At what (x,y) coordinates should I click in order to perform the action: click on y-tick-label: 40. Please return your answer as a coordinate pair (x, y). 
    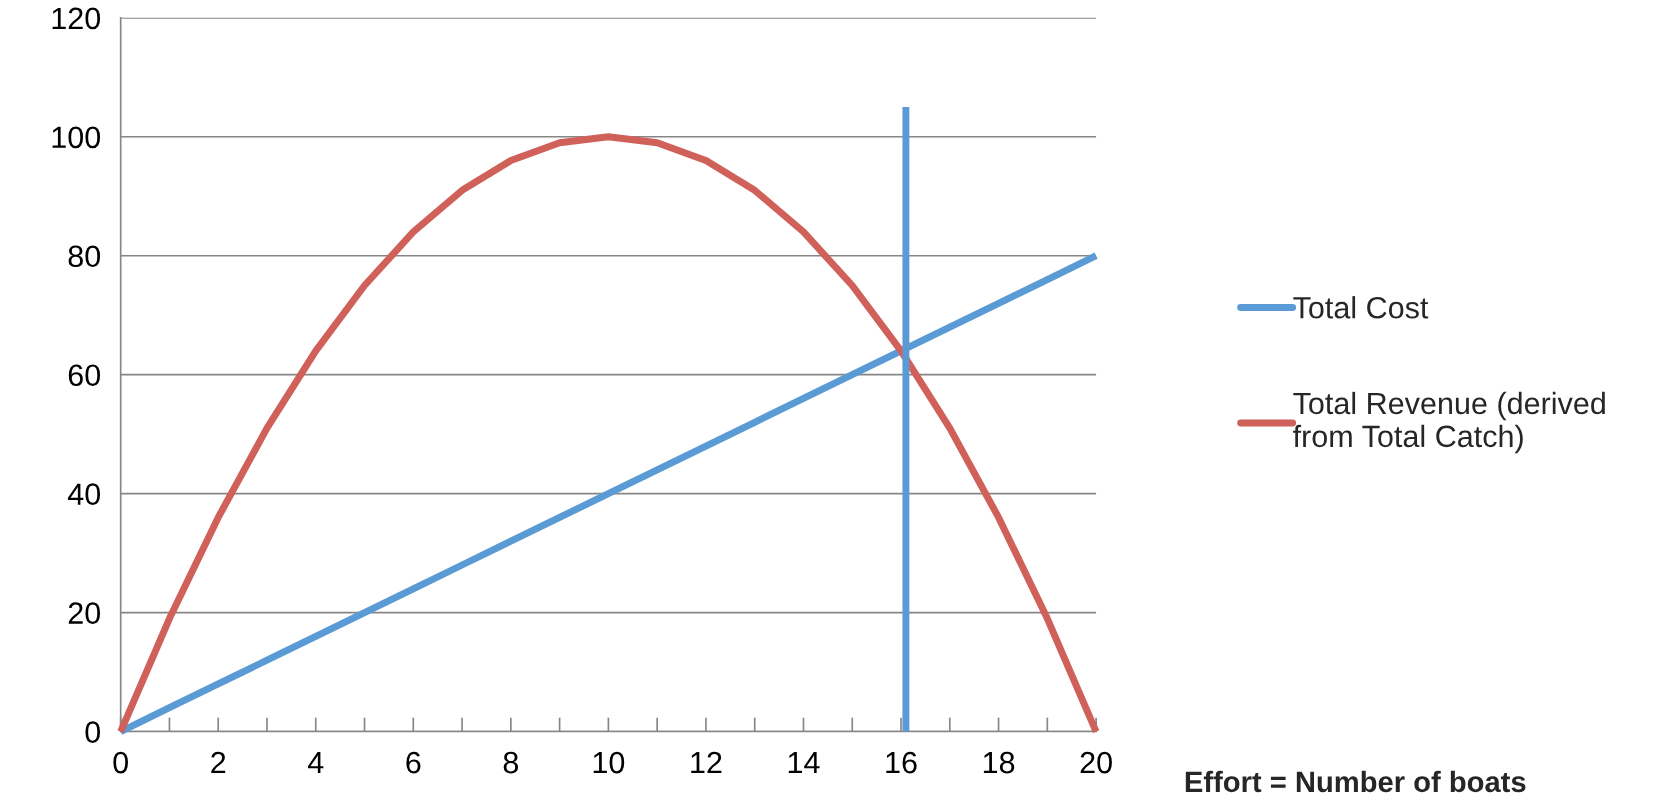
    Looking at the image, I should click on (84, 494).